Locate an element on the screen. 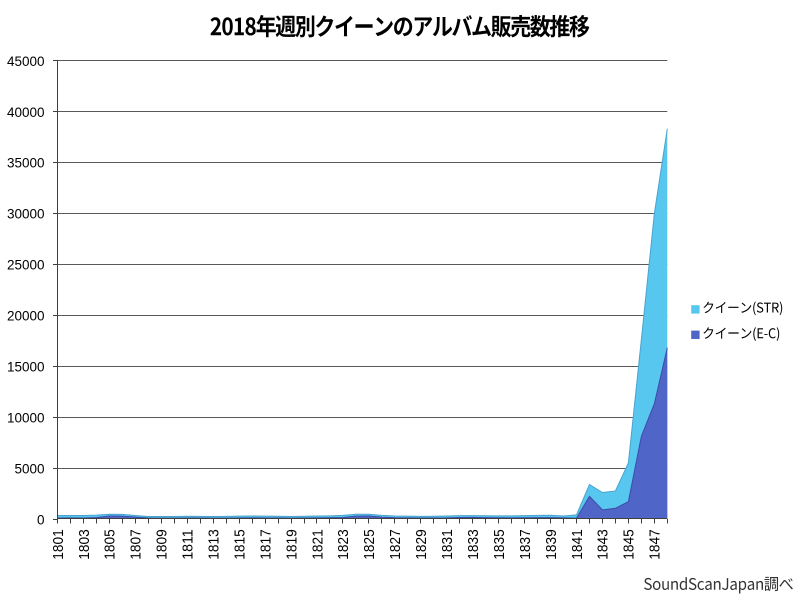 The width and height of the screenshot is (800, 603). svg-text: 1843 is located at coordinates (604, 544).